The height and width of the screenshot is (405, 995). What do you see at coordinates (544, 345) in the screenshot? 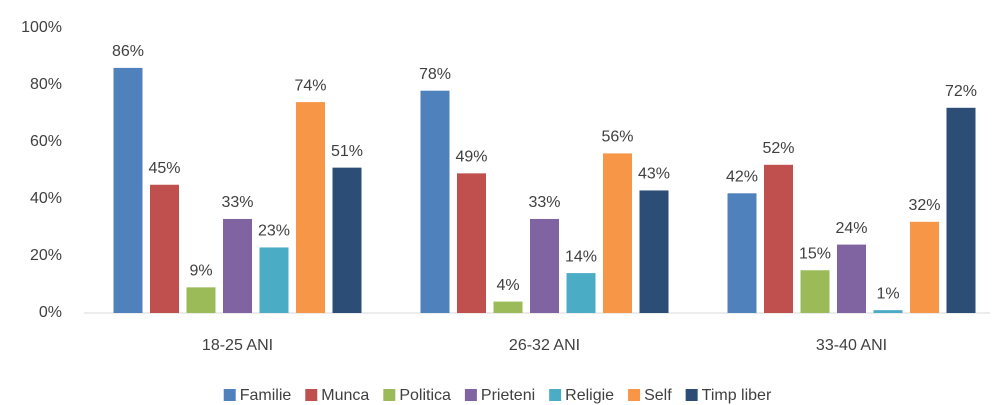
I see `x-tick-label: 26-32 ANI` at bounding box center [544, 345].